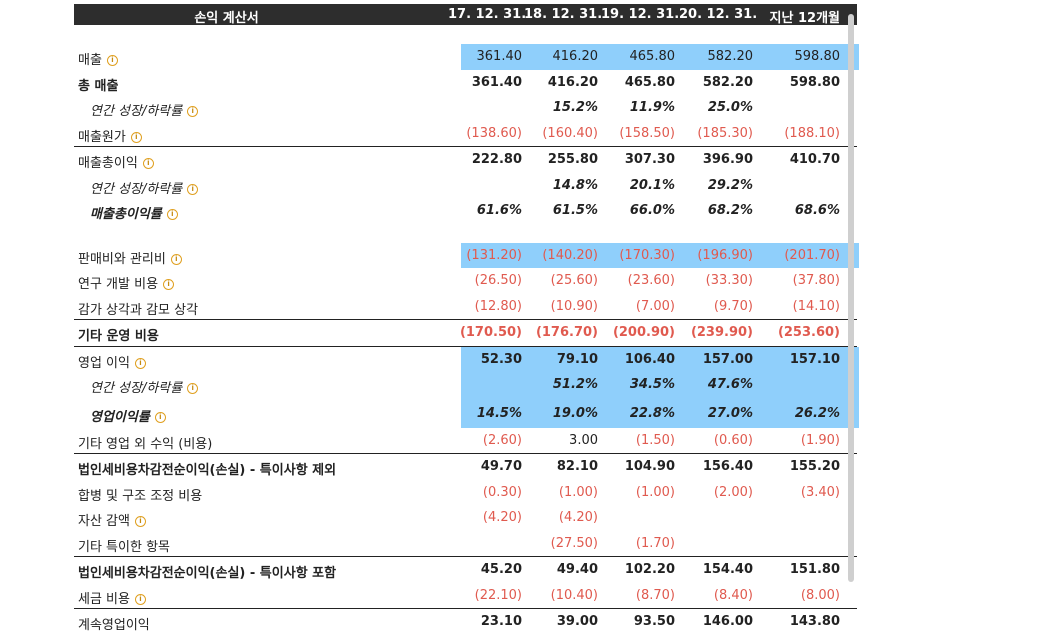 The width and height of the screenshot is (1062, 635). I want to click on highlight-band, so click(660, 359).